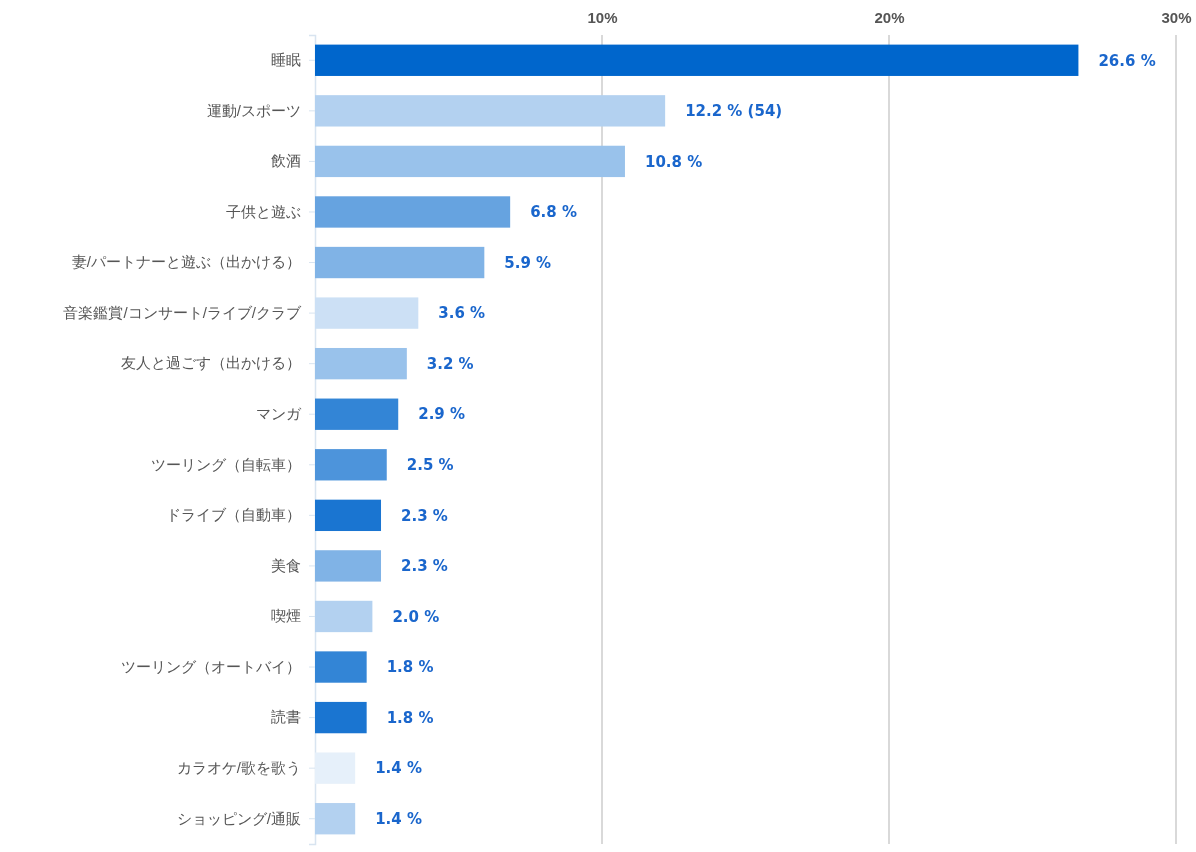 The height and width of the screenshot is (852, 1196). Describe the element at coordinates (286, 565) in the screenshot. I see `y-tick-label: 美食` at that location.